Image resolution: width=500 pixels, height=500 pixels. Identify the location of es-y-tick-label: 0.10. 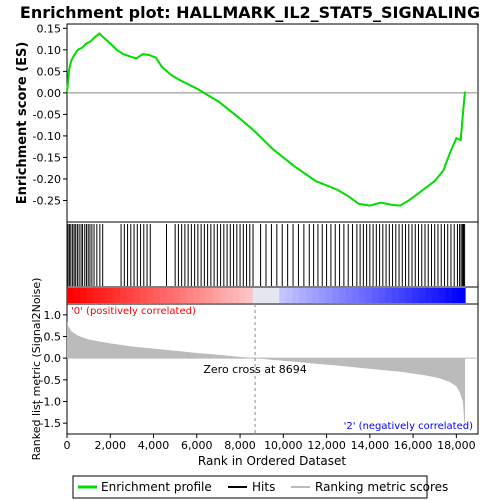
(49, 50).